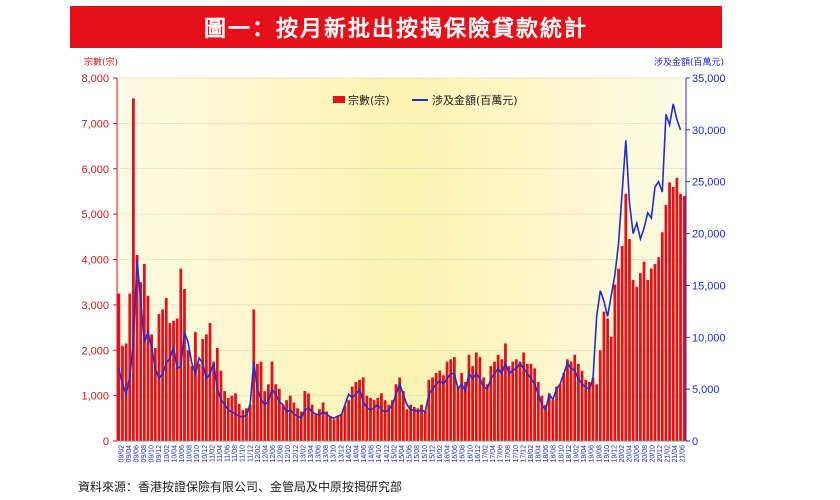 The image size is (840, 500). Describe the element at coordinates (265, 454) in the screenshot. I see `x-tick-label: 12/04` at that location.